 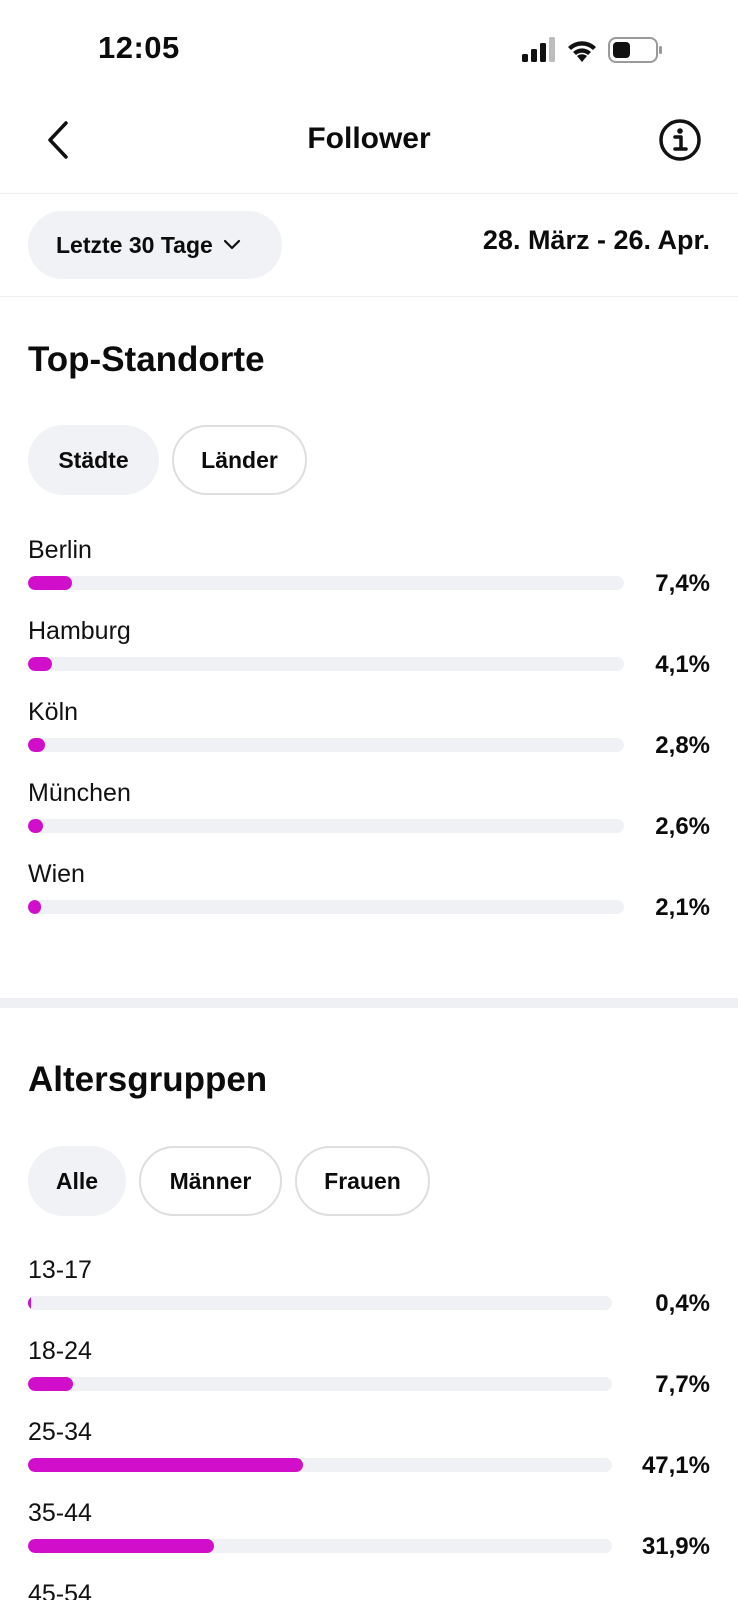 What do you see at coordinates (60, 1513) in the screenshot?
I see `item-label: 35-44` at bounding box center [60, 1513].